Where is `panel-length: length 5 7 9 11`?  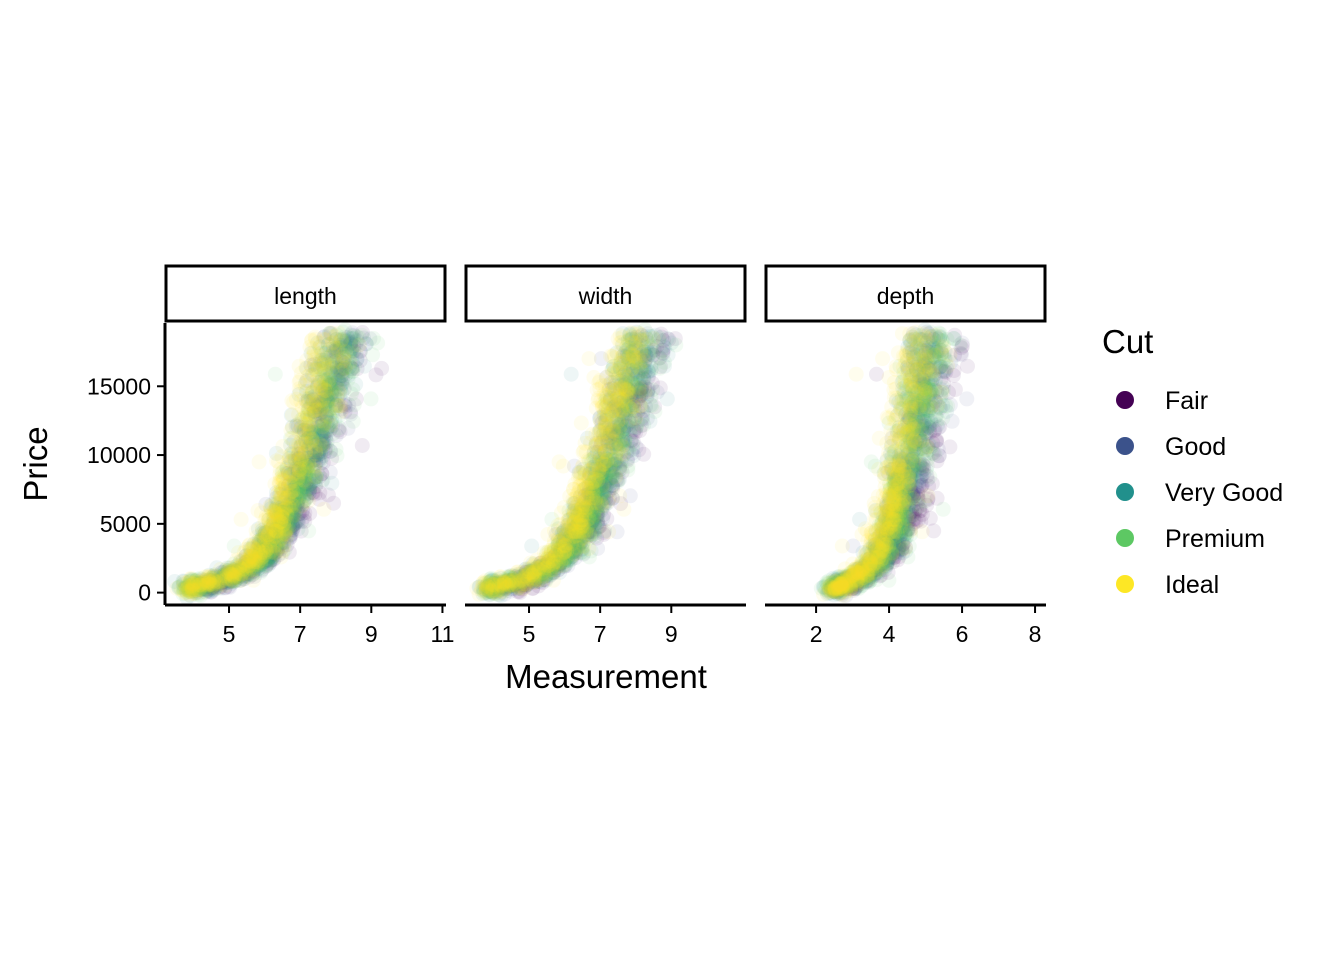 panel-length: length 5 7 9 11 is located at coordinates (309, 456).